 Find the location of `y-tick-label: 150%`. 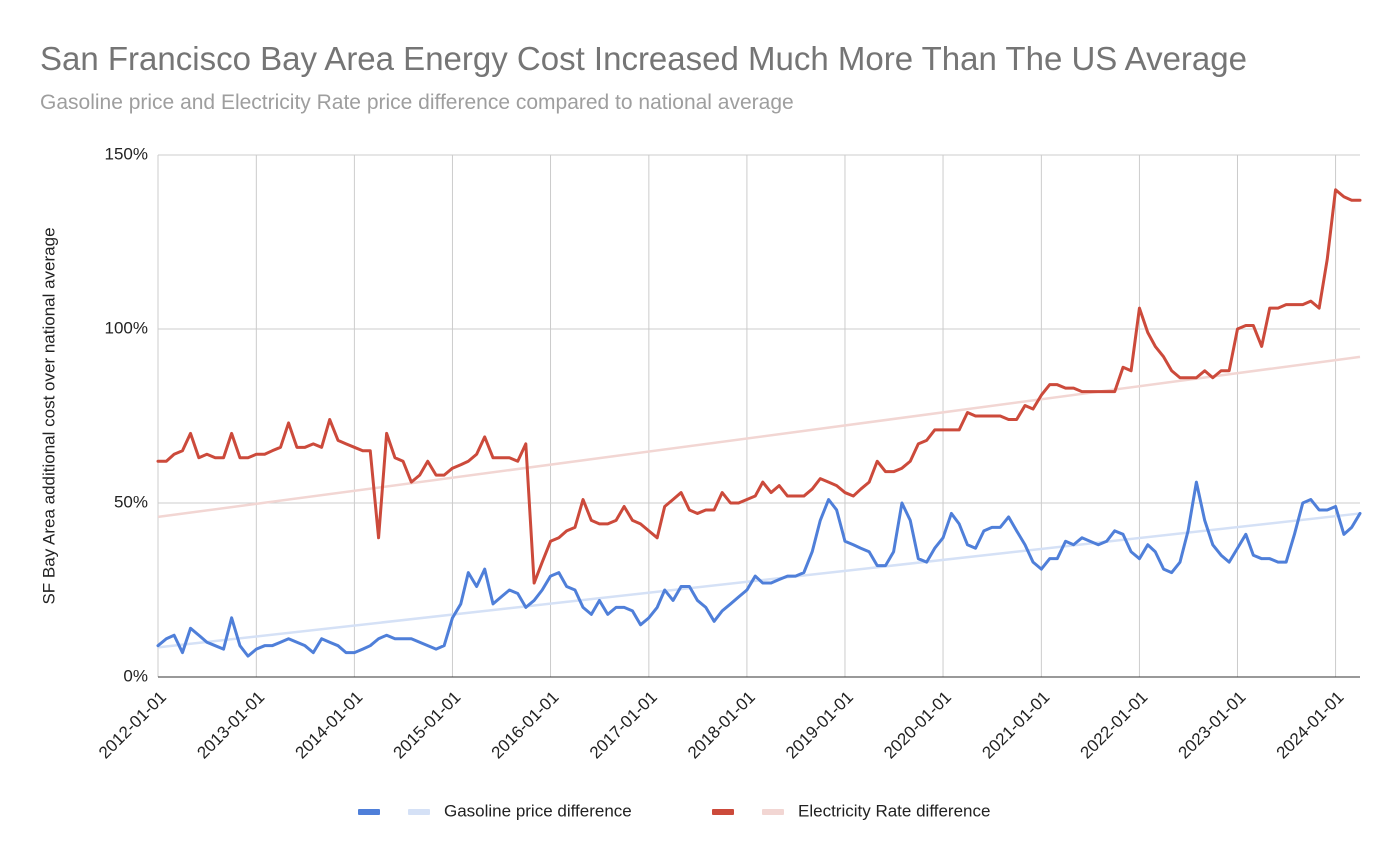

y-tick-label: 150% is located at coordinates (126, 153).